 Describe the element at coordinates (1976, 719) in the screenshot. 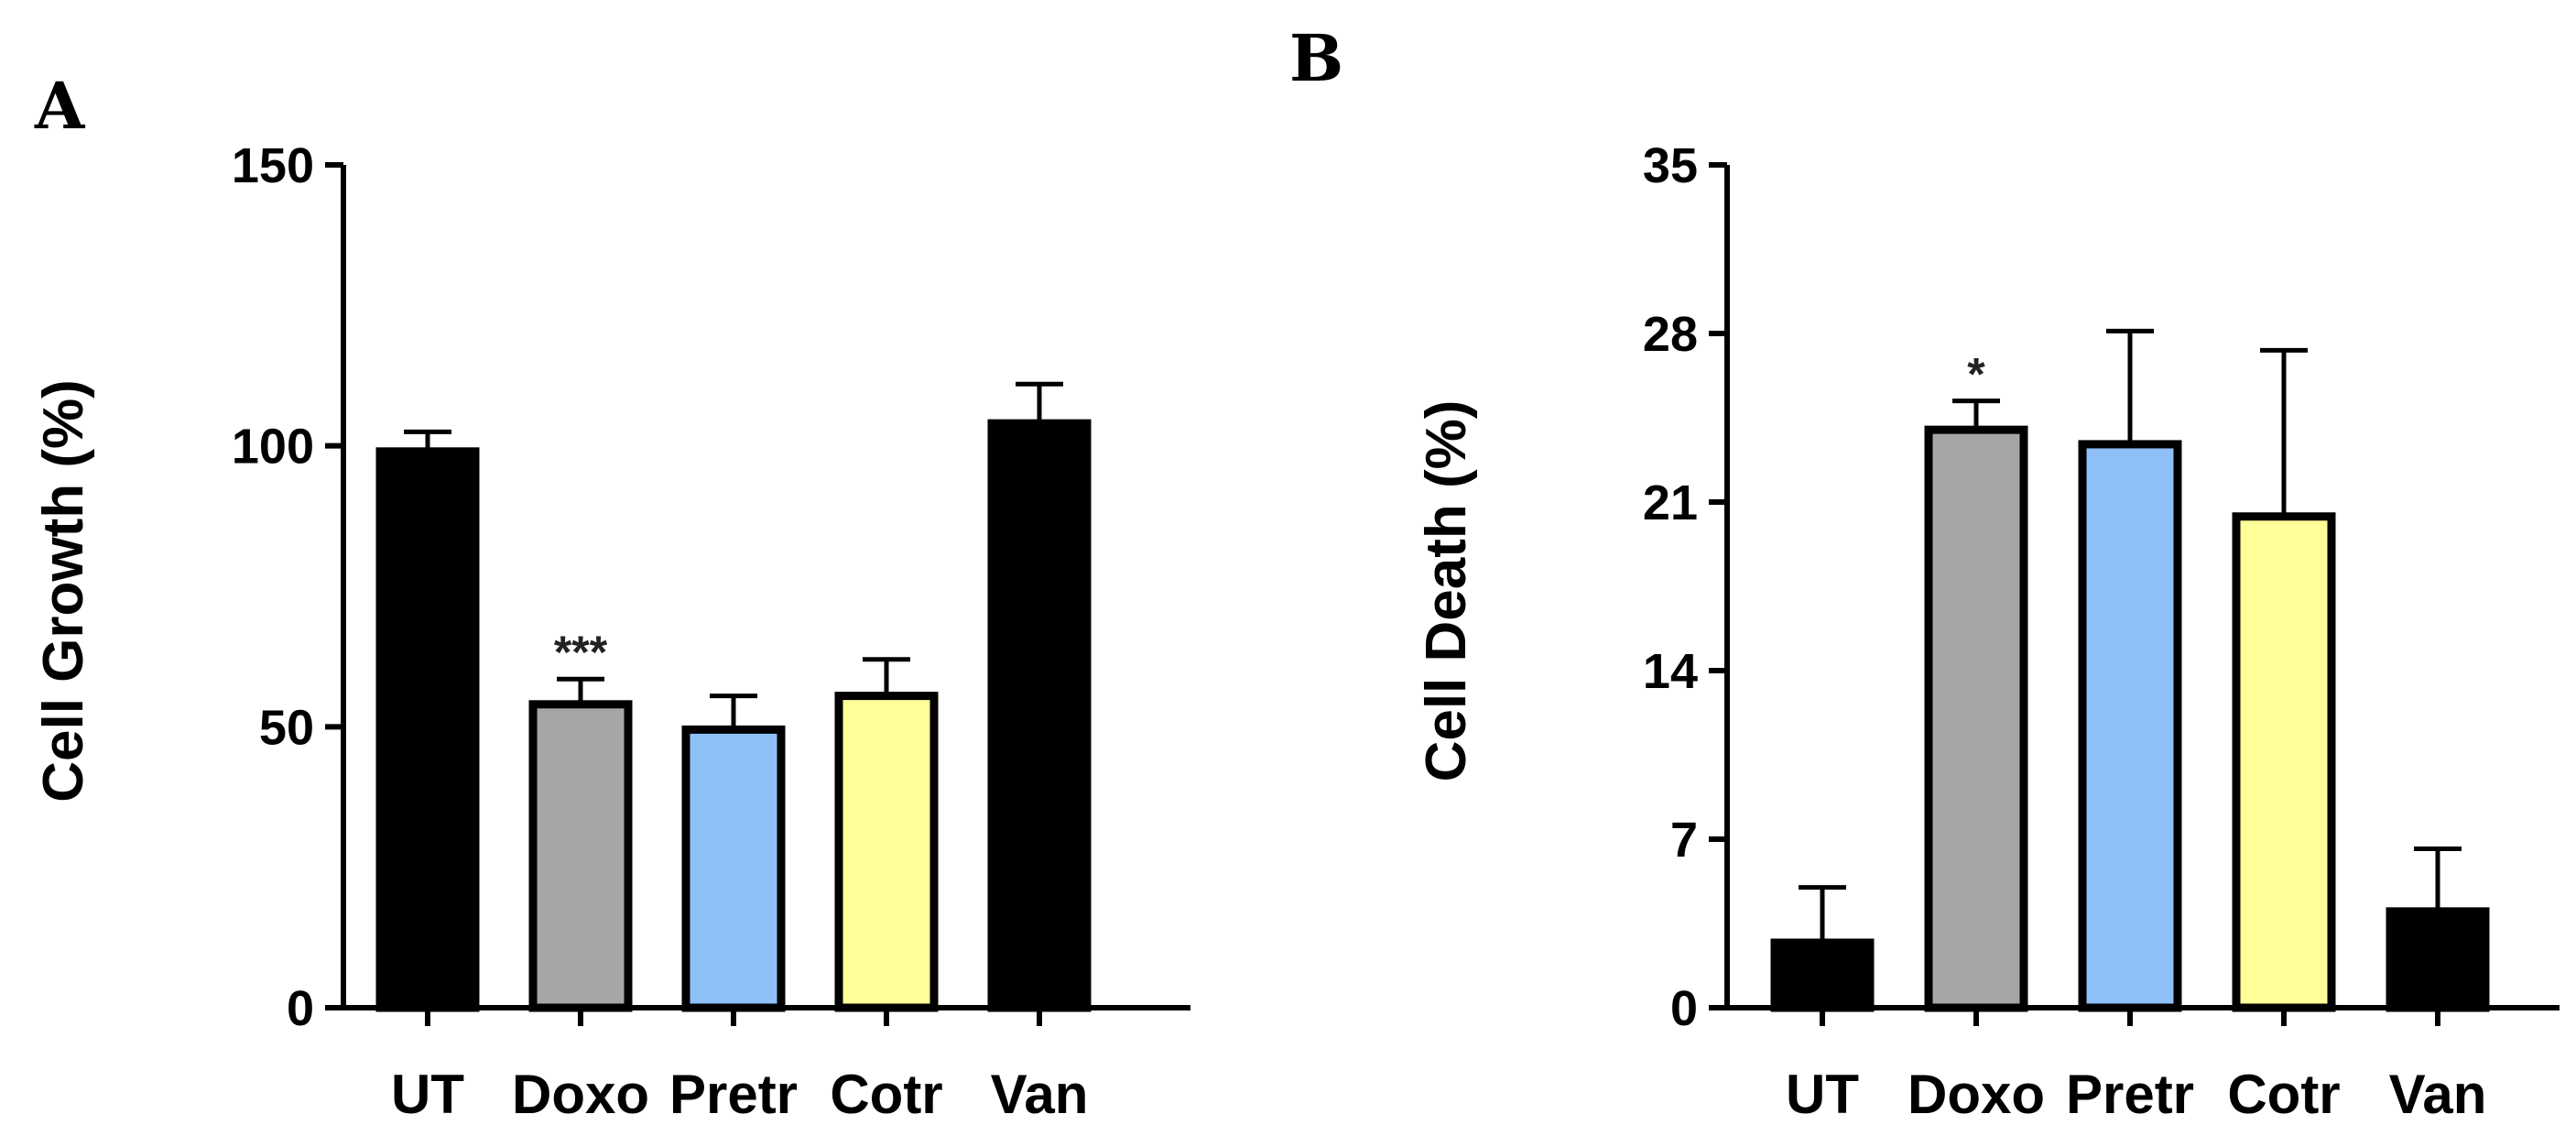

I see `bar-b-doxo` at that location.